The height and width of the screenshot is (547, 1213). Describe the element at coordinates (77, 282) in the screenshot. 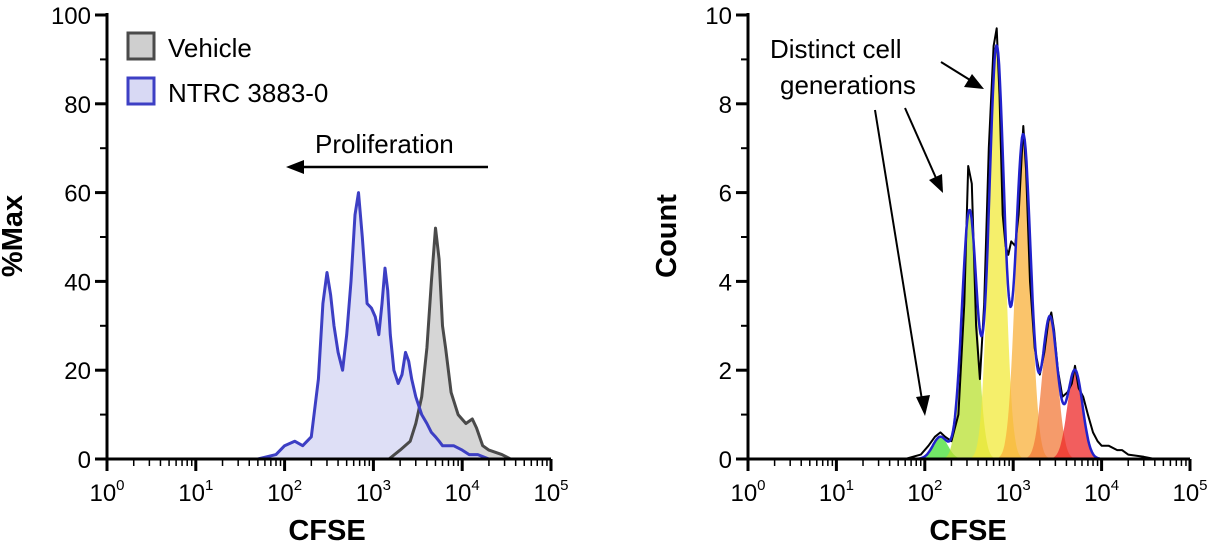

I see `left-y-tick-label: 40` at that location.